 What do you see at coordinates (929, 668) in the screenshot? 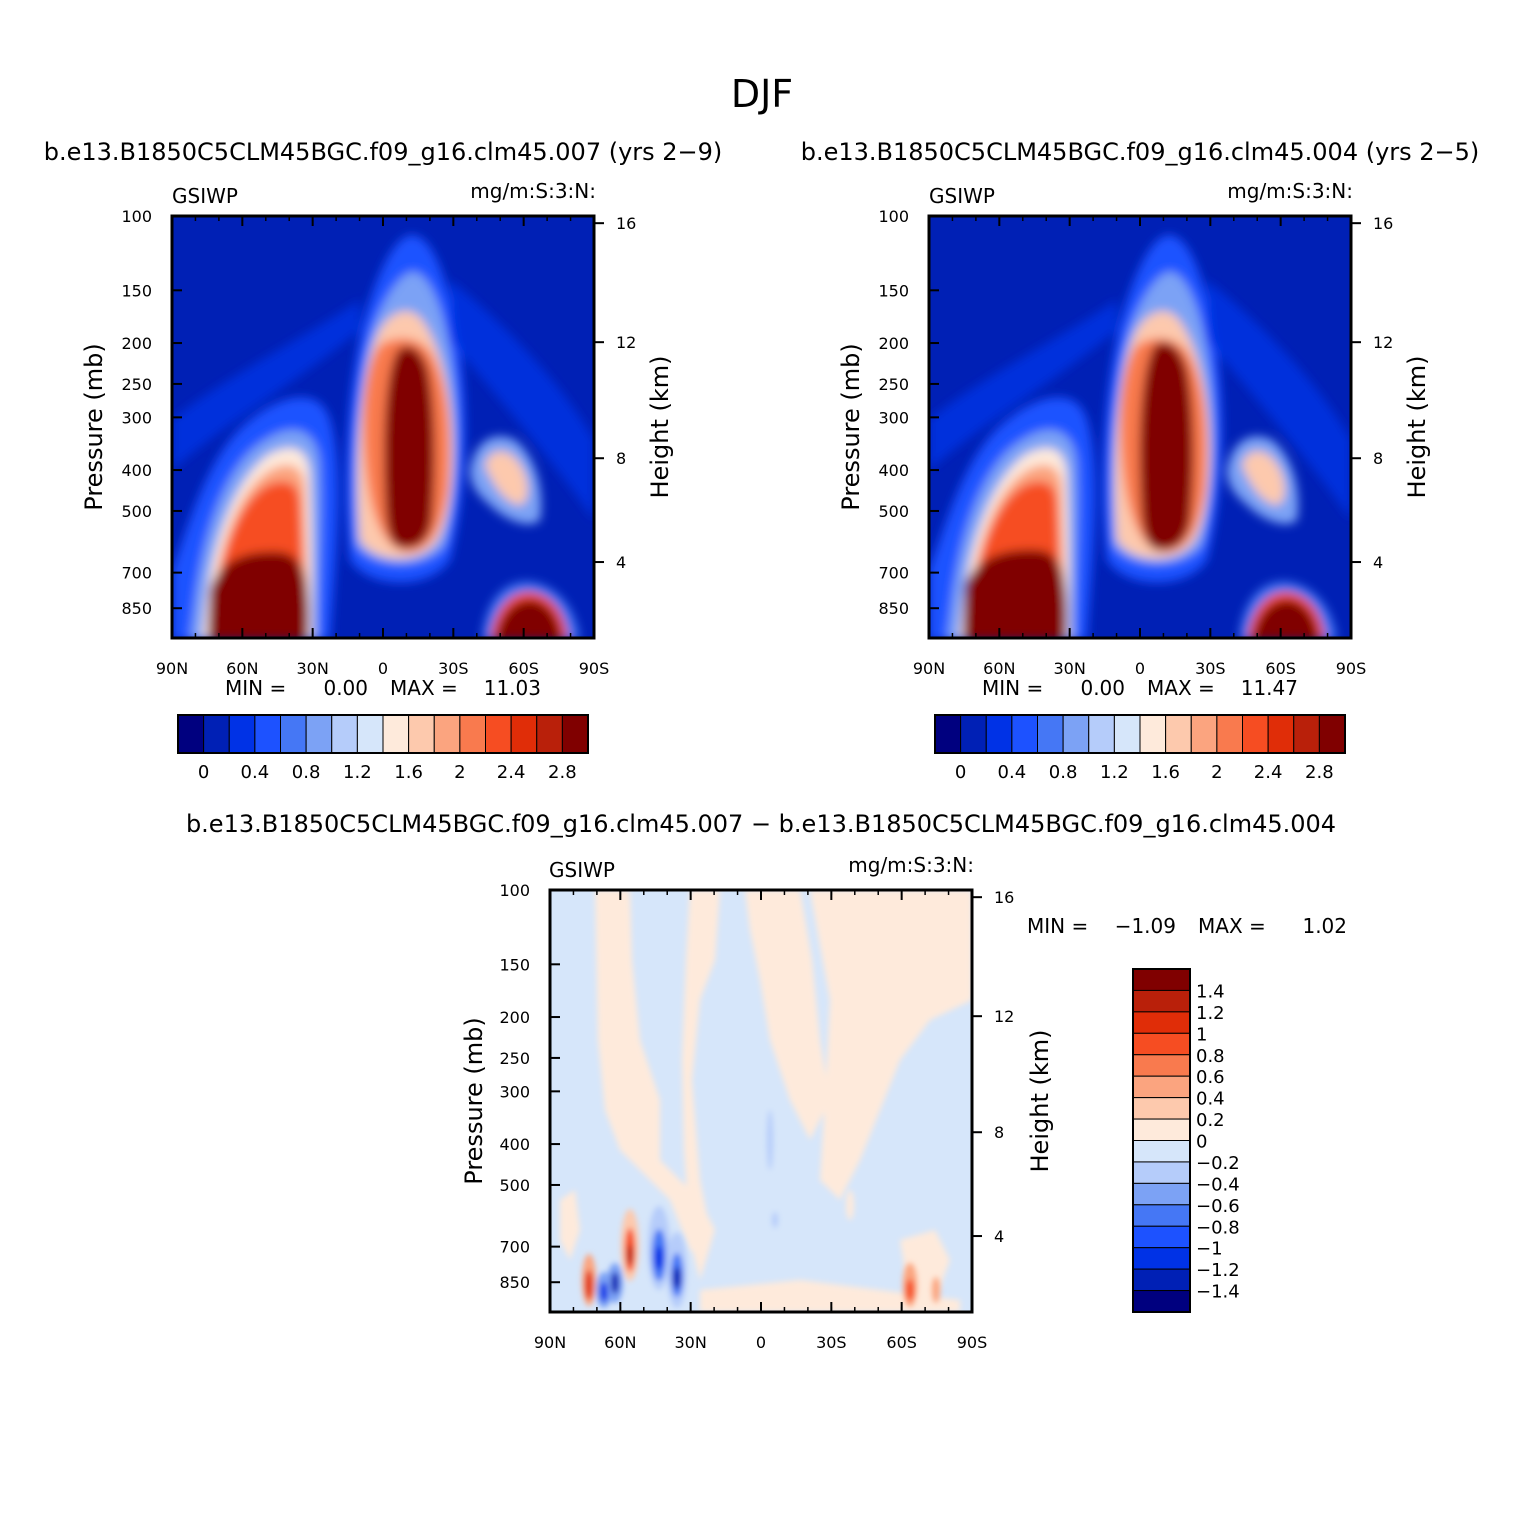
I see `x-tick-label: 90N` at bounding box center [929, 668].